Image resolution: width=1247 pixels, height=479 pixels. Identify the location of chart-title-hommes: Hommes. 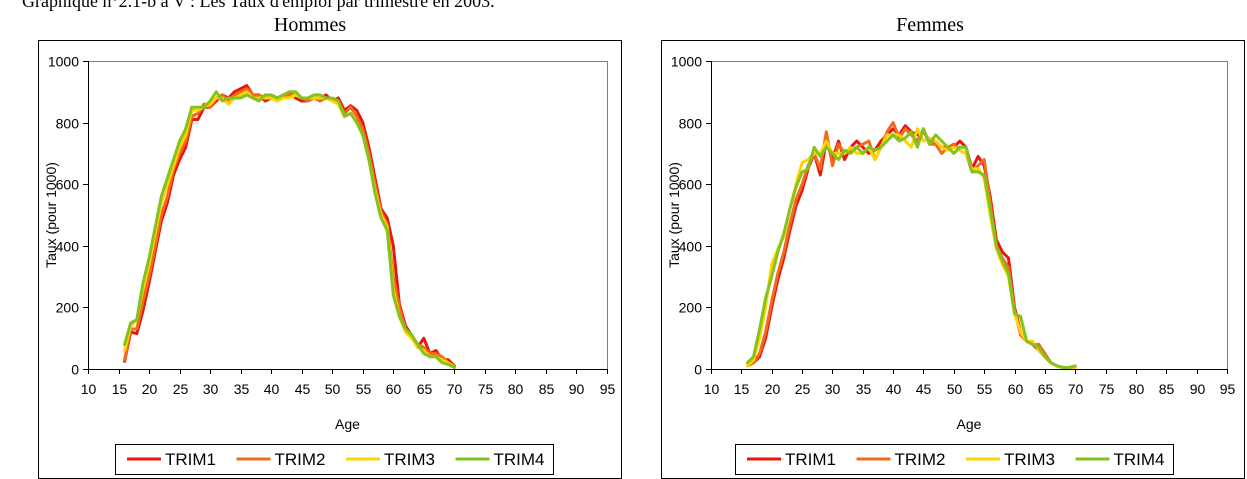
(310, 25).